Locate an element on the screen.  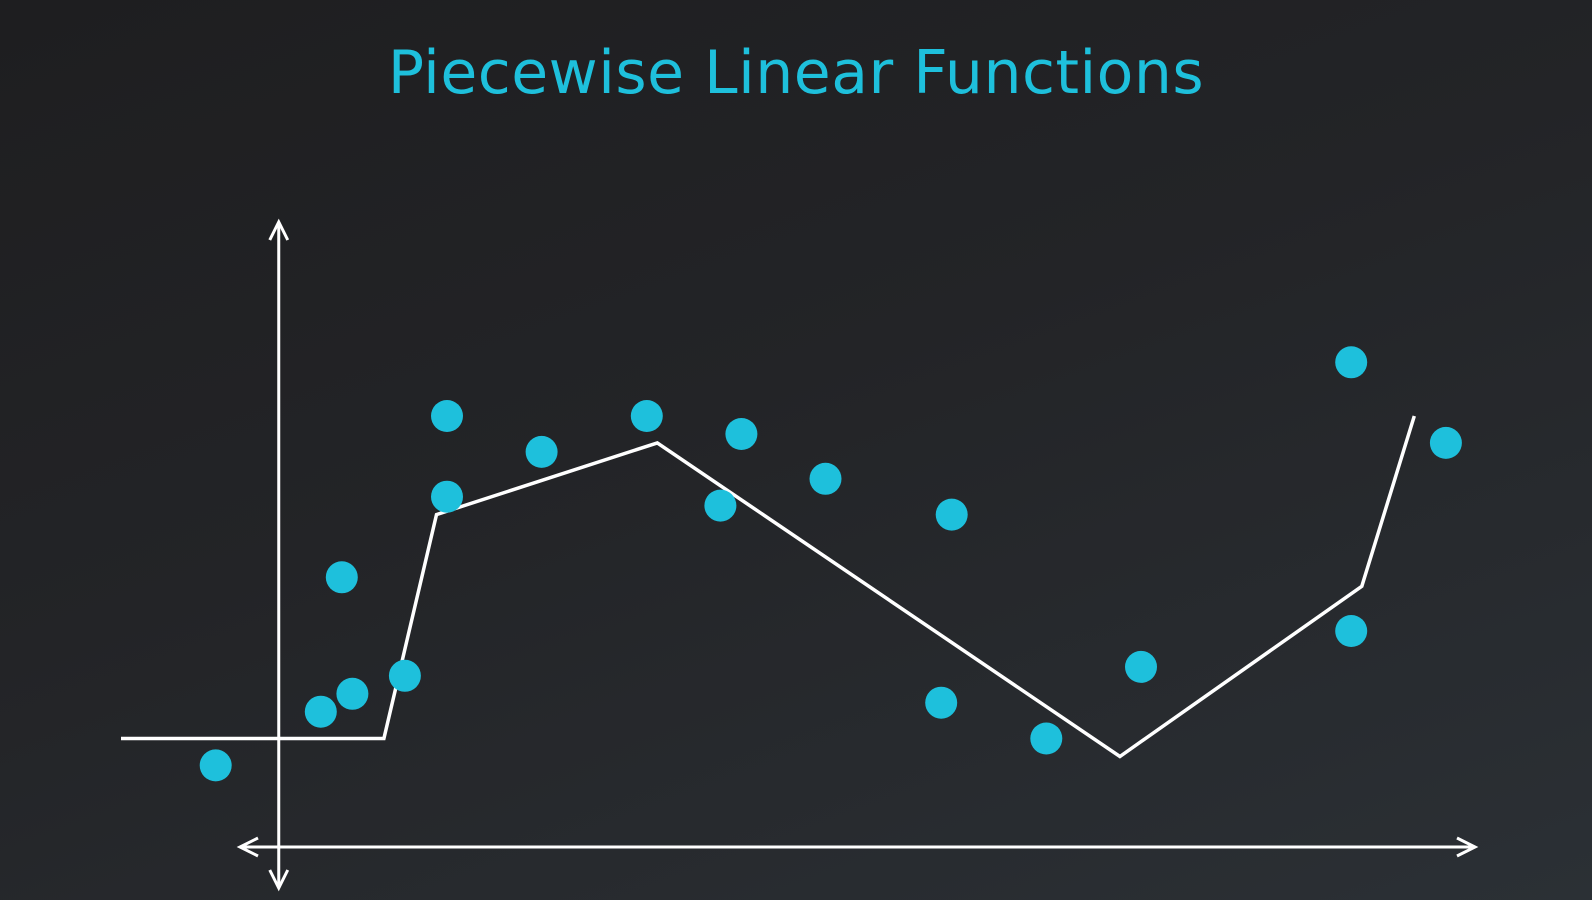
x-axis-left-arrow is located at coordinates (247, 847).